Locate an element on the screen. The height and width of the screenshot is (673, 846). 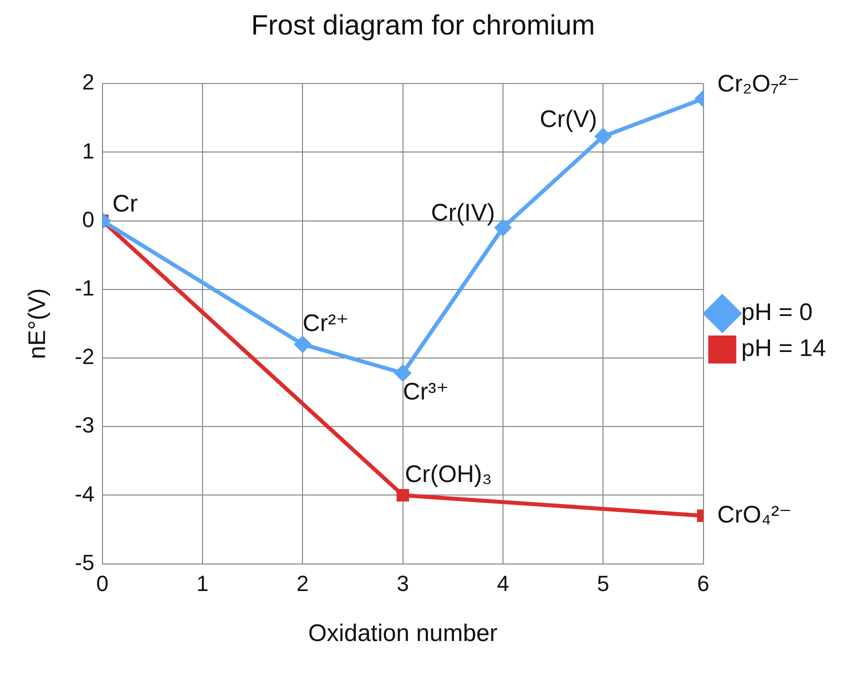
annotation: Cr(V) is located at coordinates (569, 120).